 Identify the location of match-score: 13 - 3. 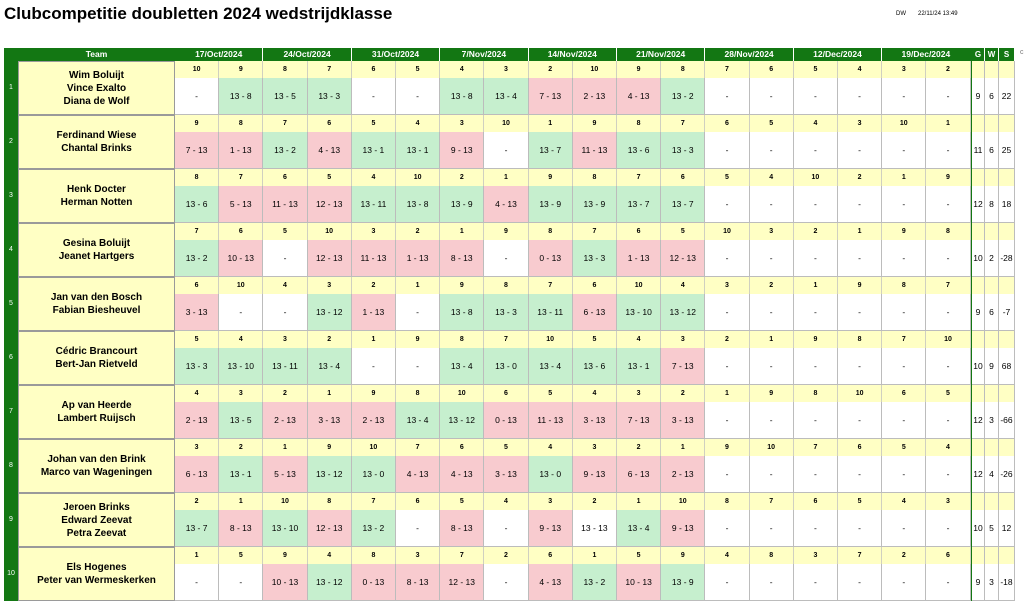
(683, 150).